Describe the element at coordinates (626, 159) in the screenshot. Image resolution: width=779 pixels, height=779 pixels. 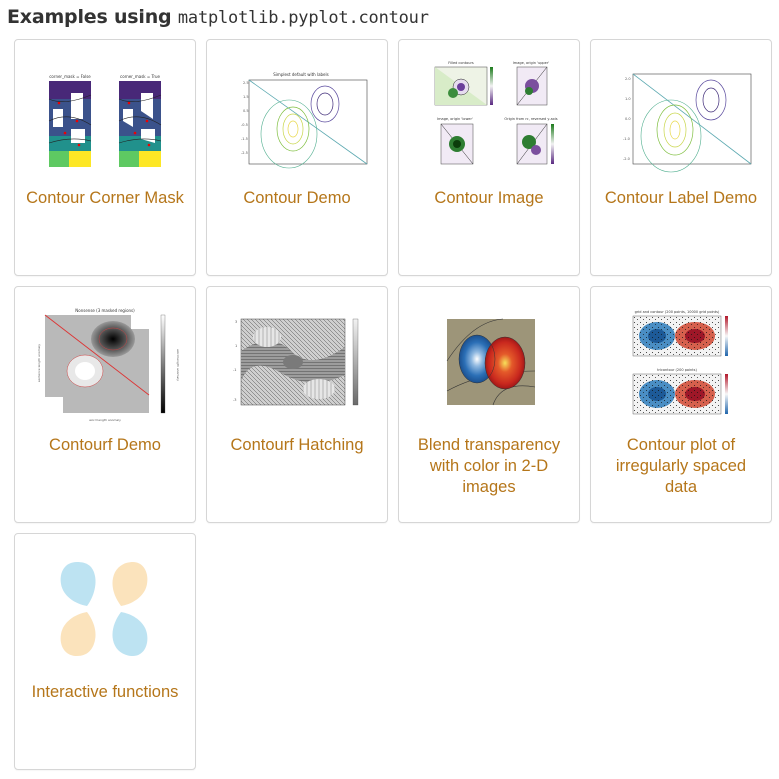
I see `svg-text: -2.0` at that location.